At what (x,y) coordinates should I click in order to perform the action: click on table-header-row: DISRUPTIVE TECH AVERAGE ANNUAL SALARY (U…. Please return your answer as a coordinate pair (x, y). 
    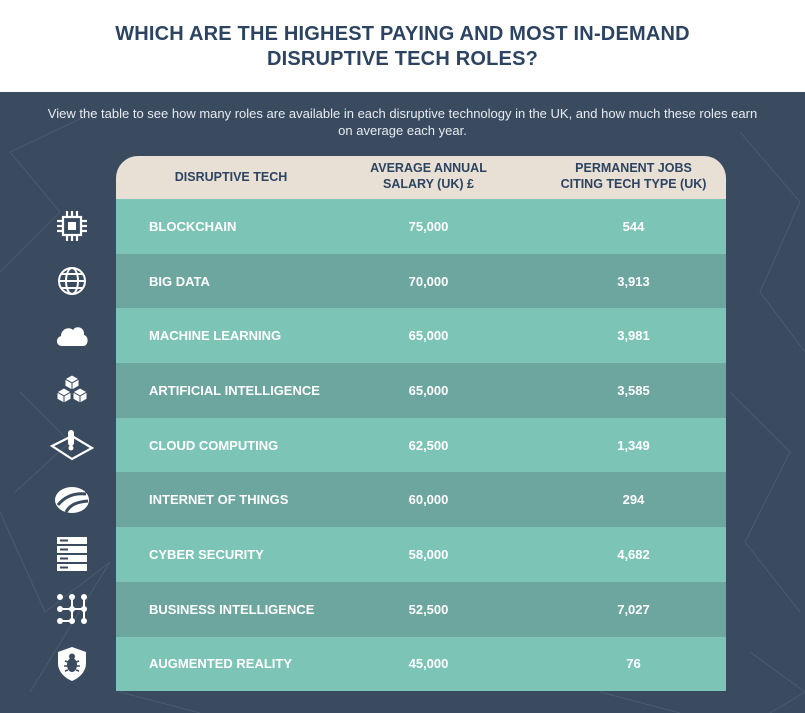
    Looking at the image, I should click on (421, 177).